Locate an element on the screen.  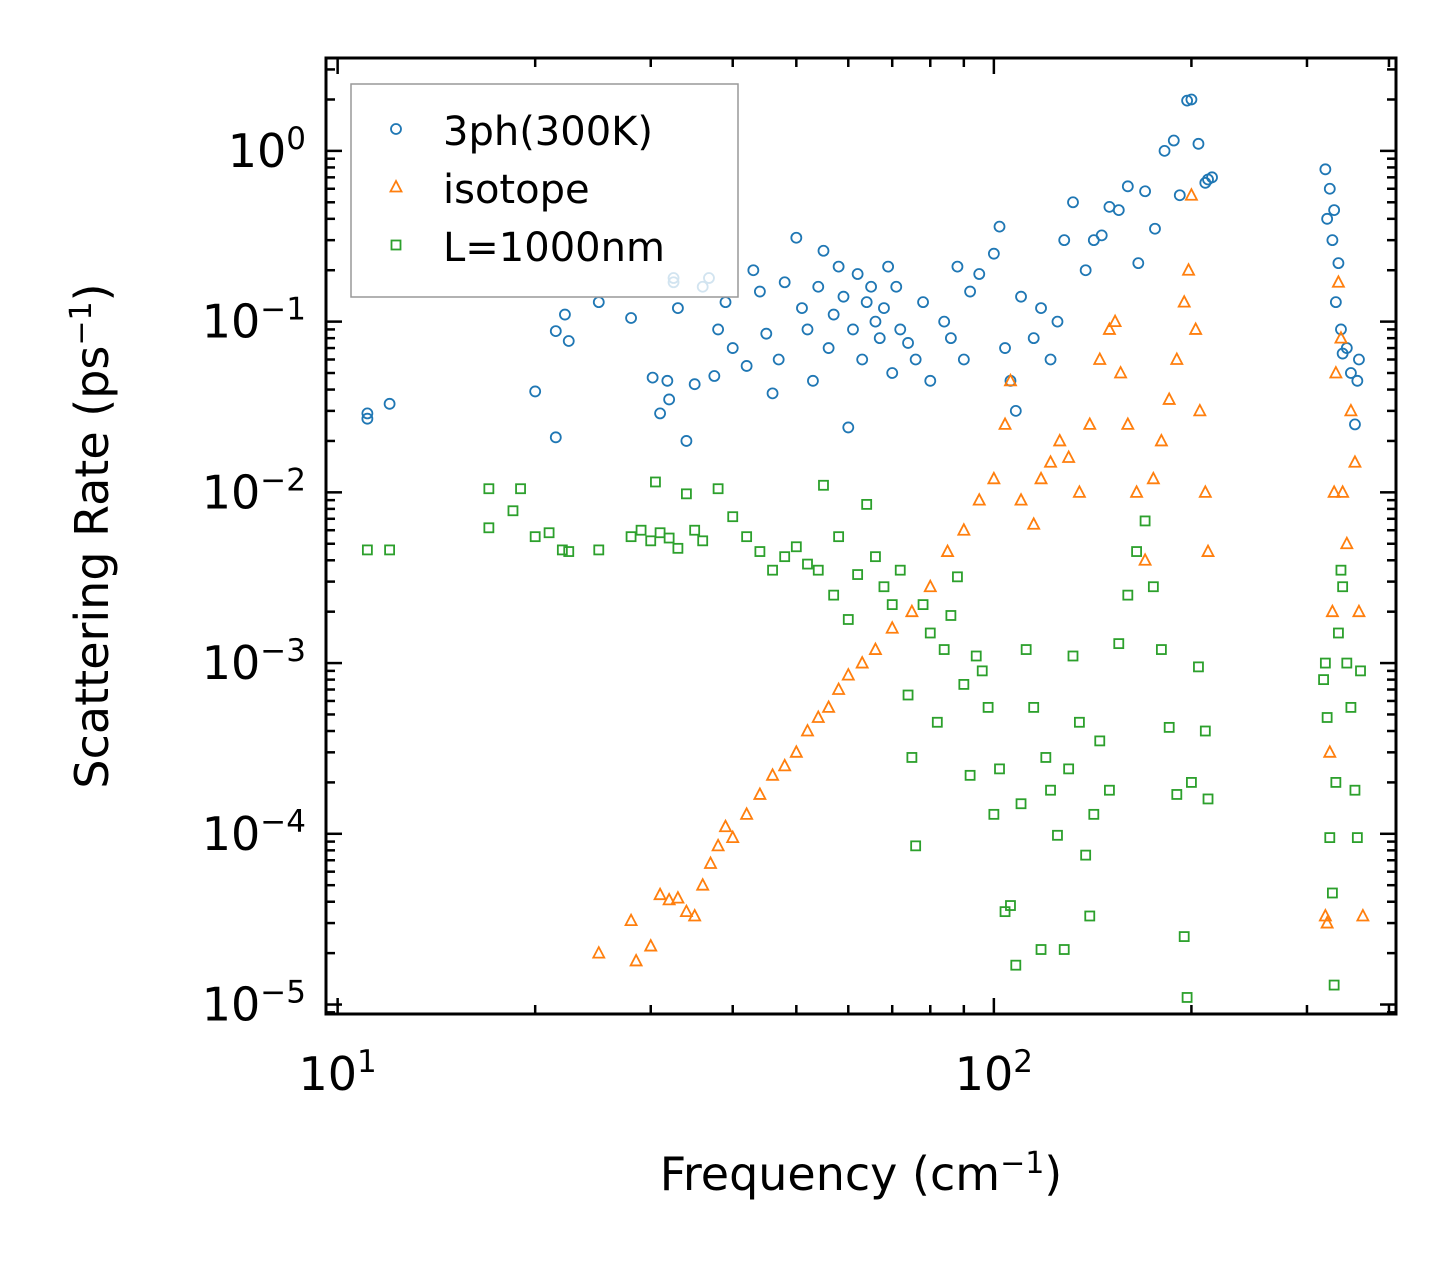
y-tick-label: 10⁻¹ is located at coordinates (254, 320).